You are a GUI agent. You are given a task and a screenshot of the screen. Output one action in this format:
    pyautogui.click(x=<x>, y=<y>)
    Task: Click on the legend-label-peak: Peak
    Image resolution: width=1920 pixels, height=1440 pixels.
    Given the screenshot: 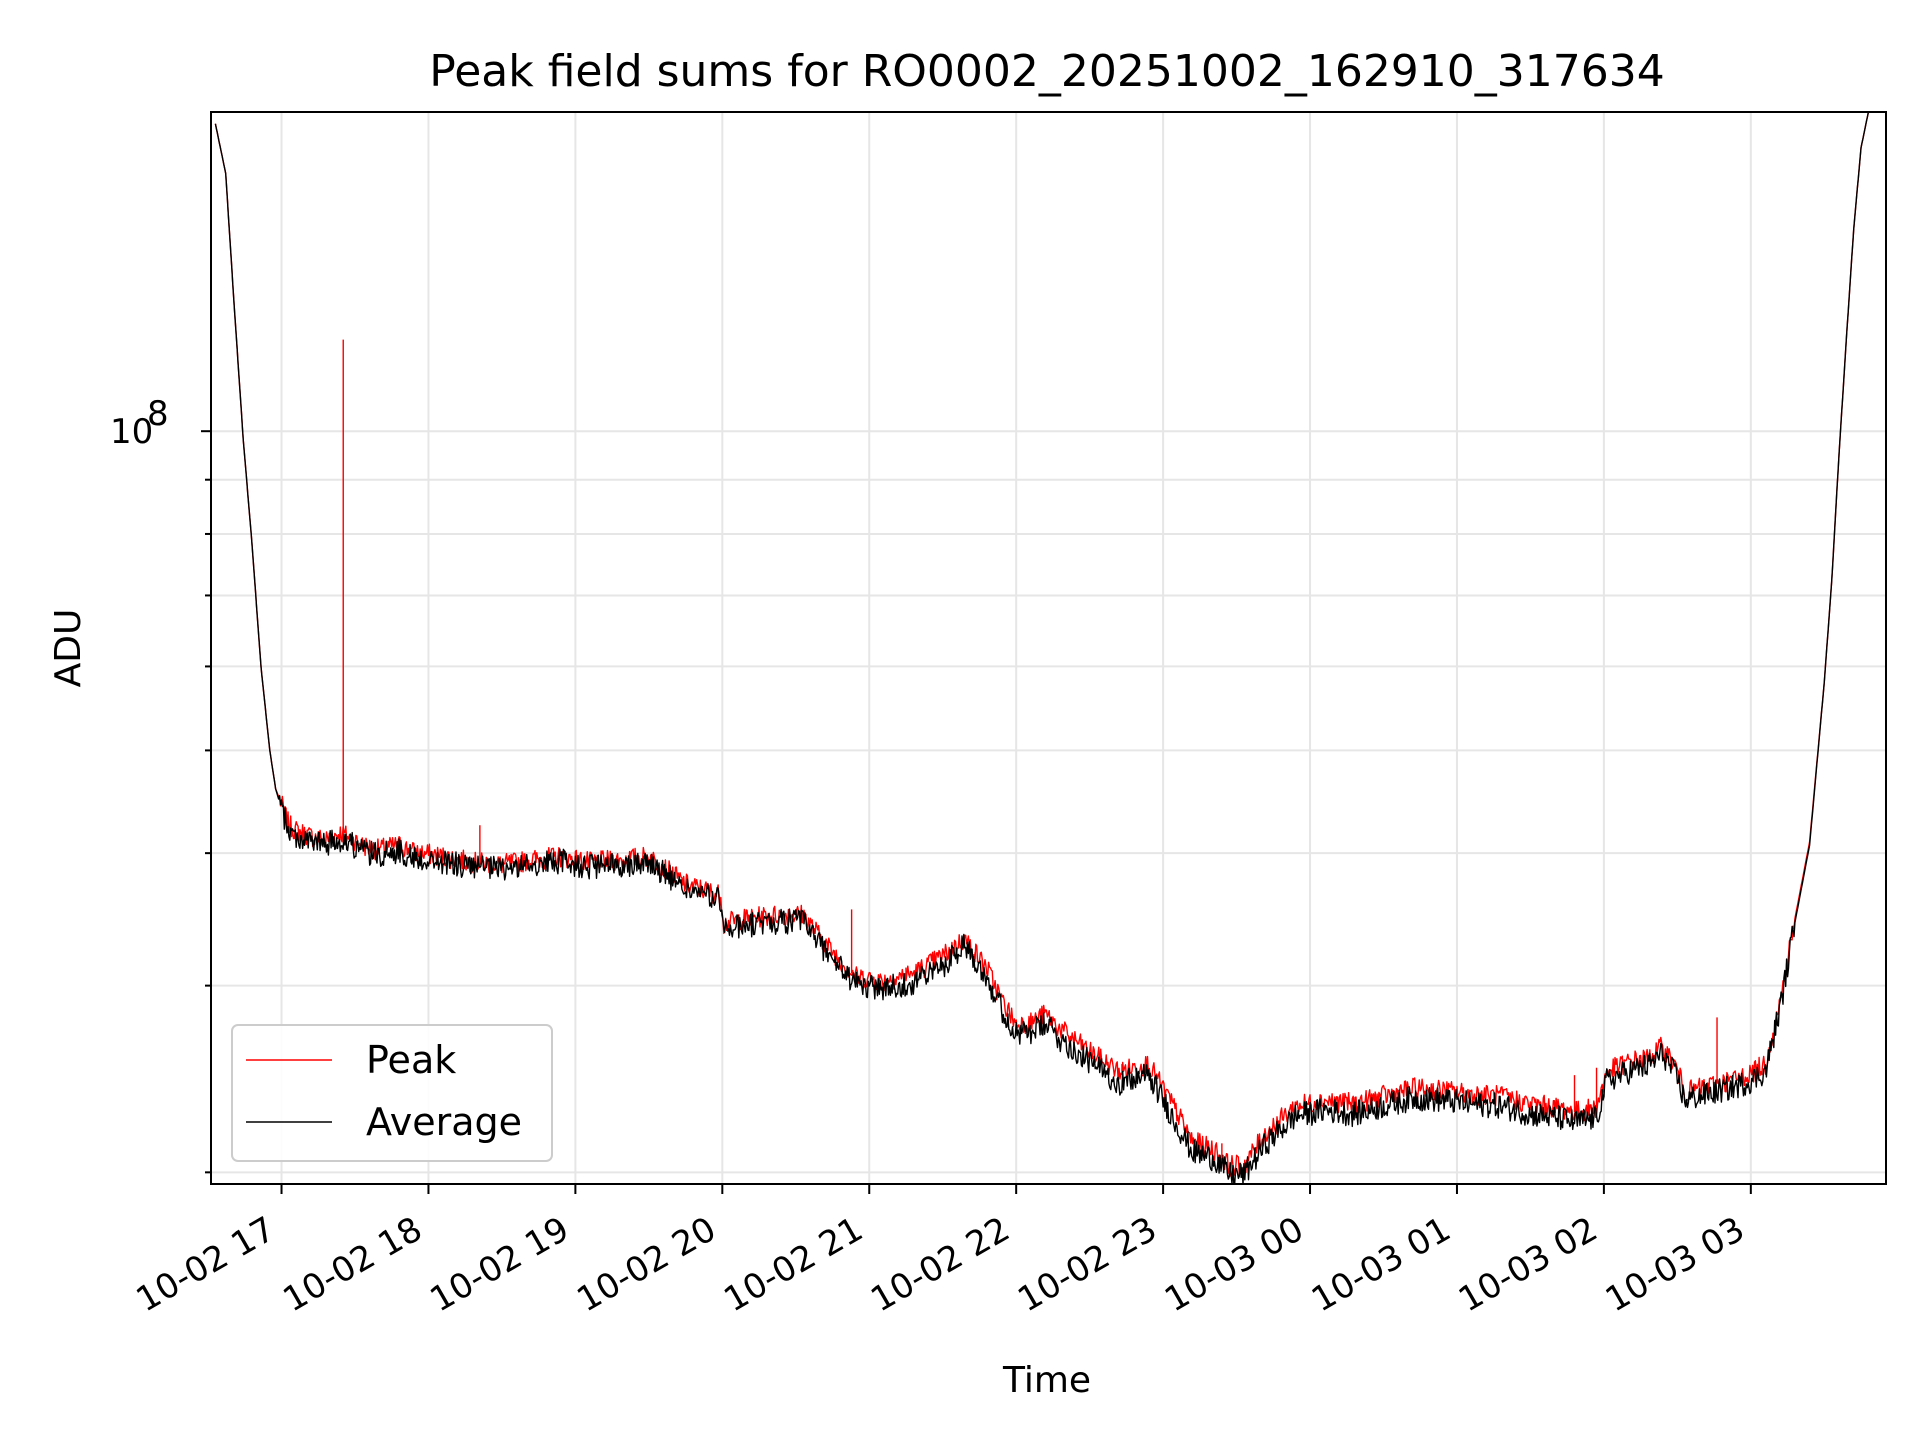 What is the action you would take?
    pyautogui.click(x=411, y=1060)
    